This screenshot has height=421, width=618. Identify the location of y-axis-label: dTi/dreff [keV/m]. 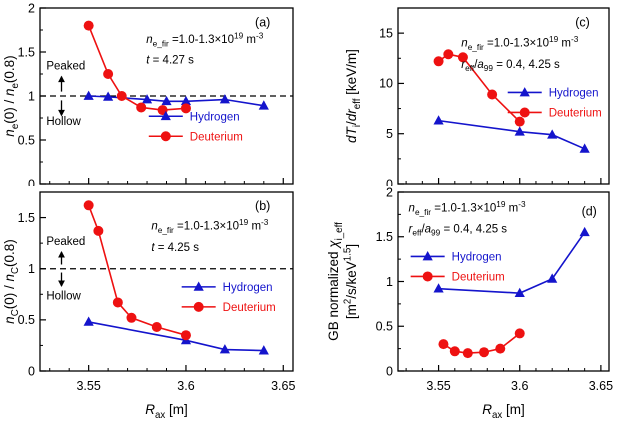
(353, 96).